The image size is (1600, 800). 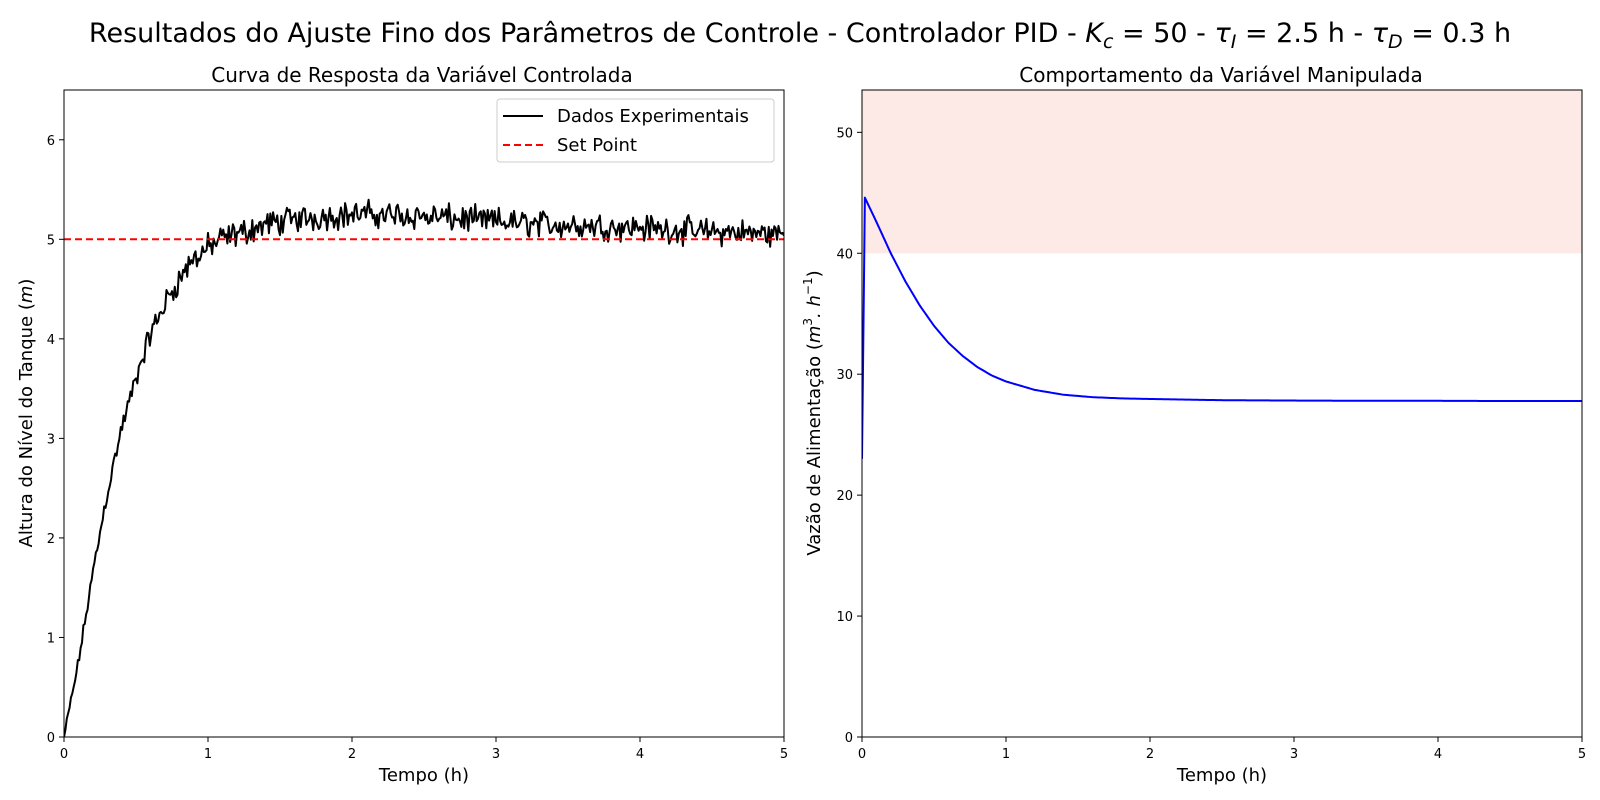 What do you see at coordinates (862, 754) in the screenshot?
I see `right-x-tick-label: 0` at bounding box center [862, 754].